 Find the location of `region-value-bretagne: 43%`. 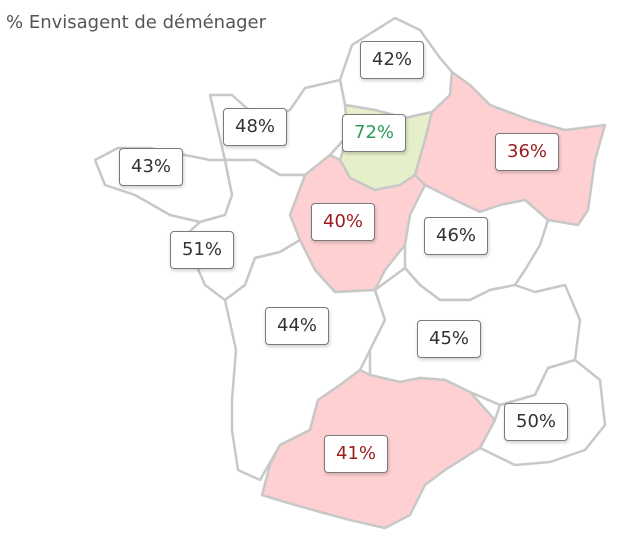

region-value-bretagne: 43% is located at coordinates (151, 167).